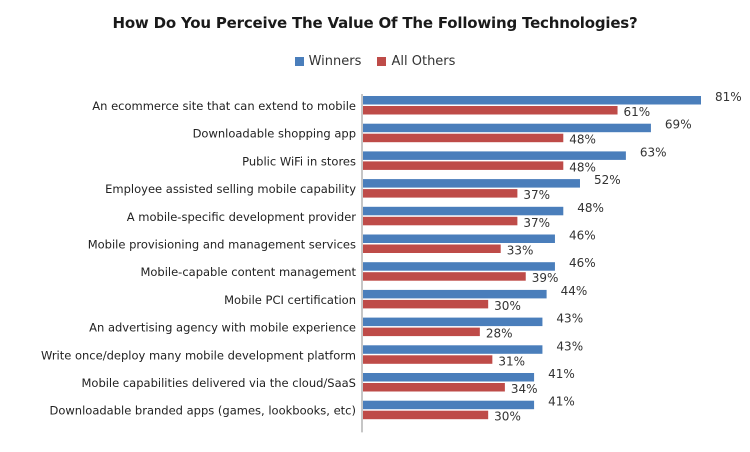  I want to click on value-label-all-others: 31%, so click(511, 361).